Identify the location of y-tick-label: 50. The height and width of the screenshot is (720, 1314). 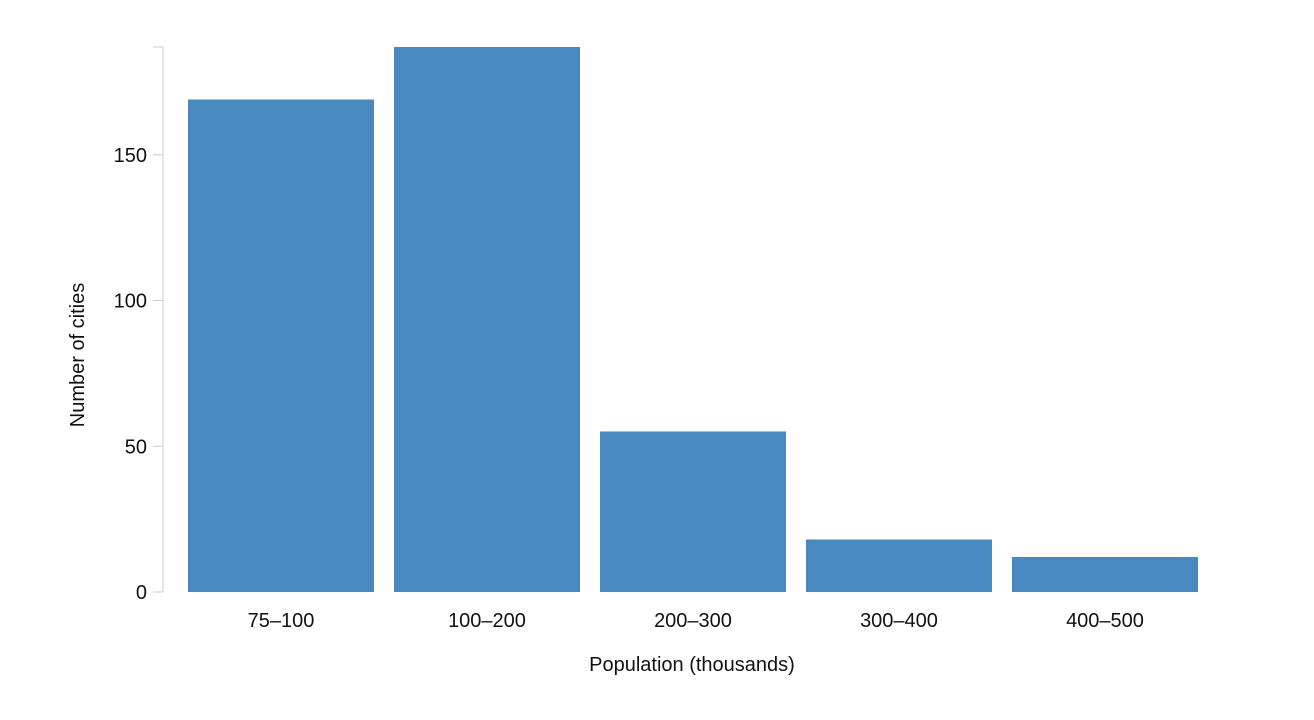
(136, 447).